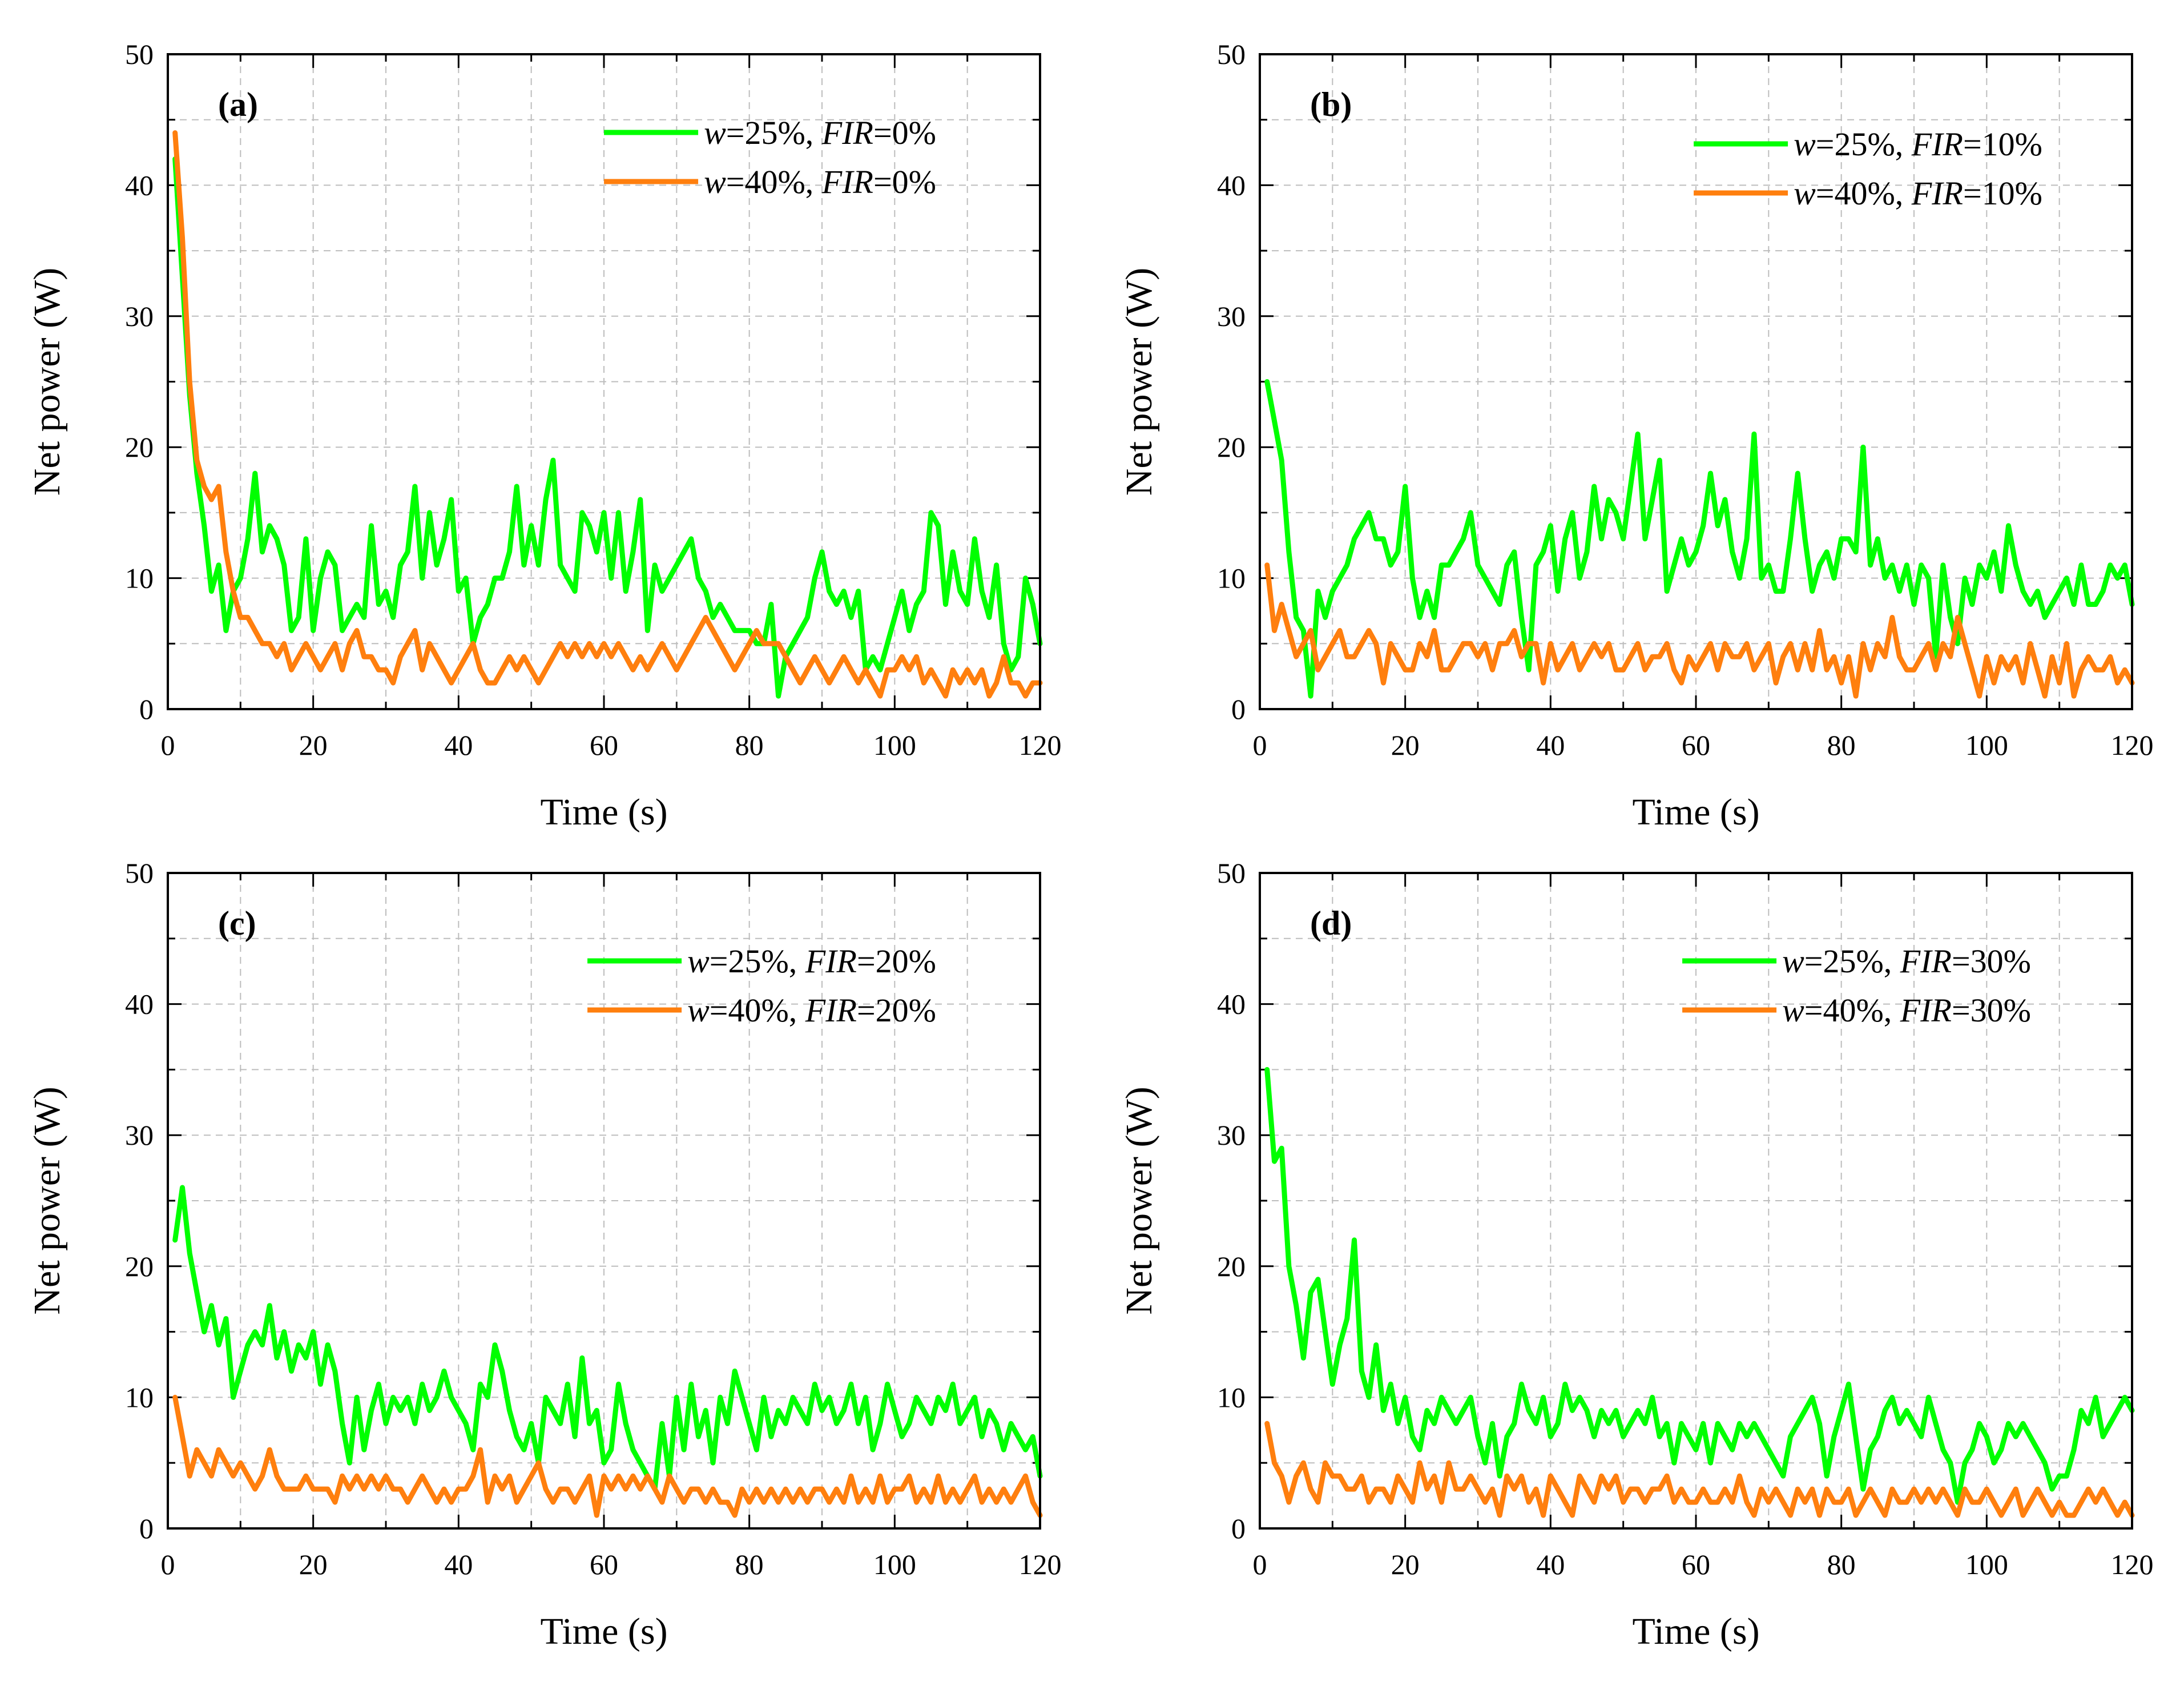  I want to click on y-tick-label: 50, so click(139, 873).